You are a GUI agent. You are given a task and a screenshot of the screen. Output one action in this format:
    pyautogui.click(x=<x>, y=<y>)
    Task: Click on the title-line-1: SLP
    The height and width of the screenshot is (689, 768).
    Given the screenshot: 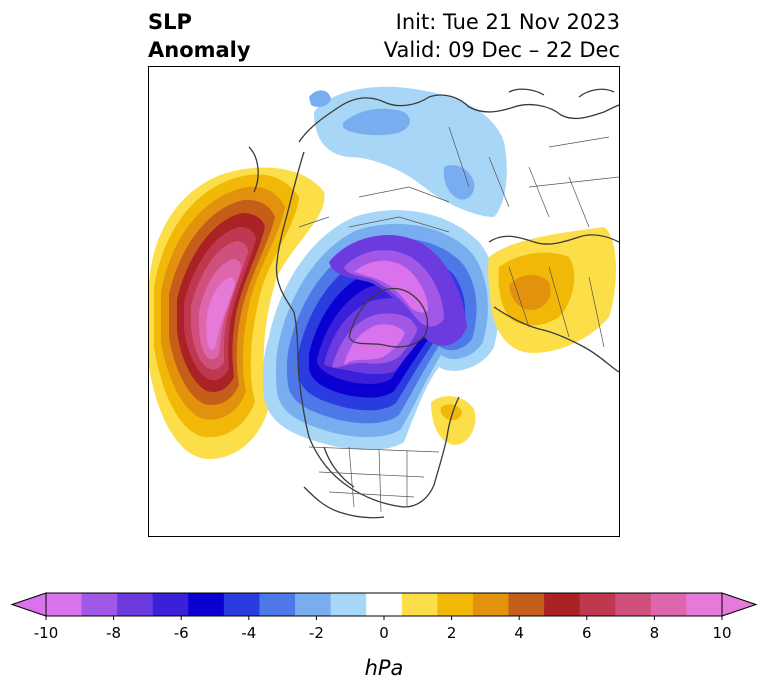 What is the action you would take?
    pyautogui.click(x=170, y=22)
    